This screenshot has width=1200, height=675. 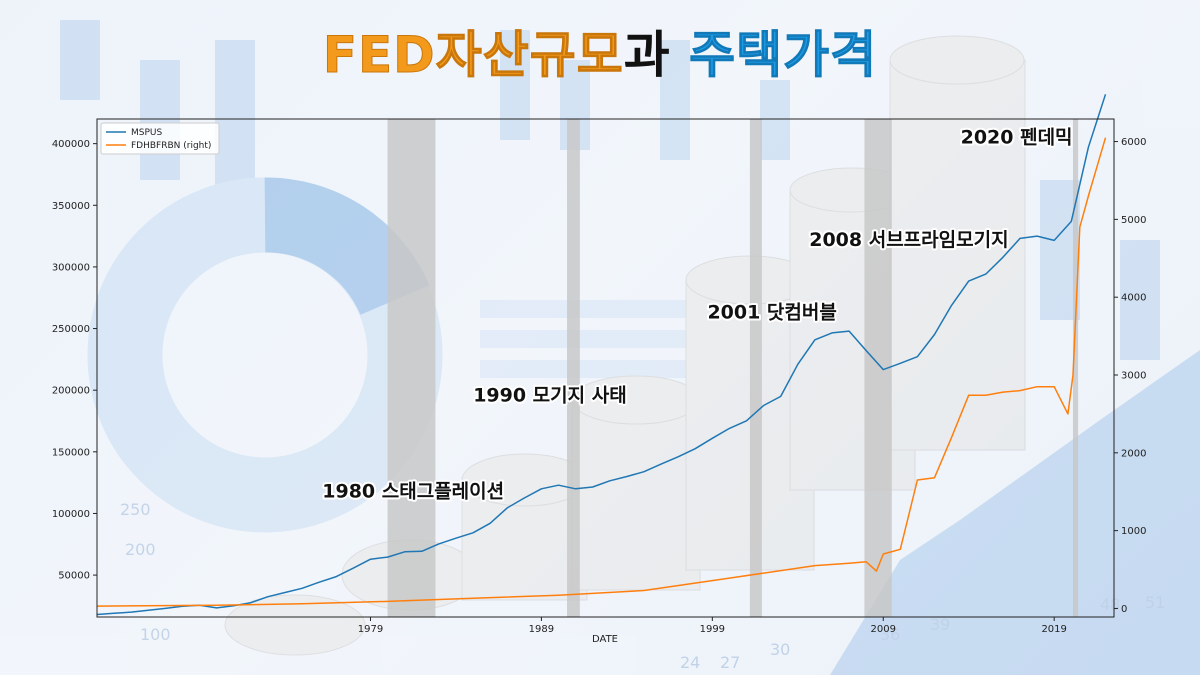 What do you see at coordinates (71, 206) in the screenshot?
I see `y-left-tick-label: 350000` at bounding box center [71, 206].